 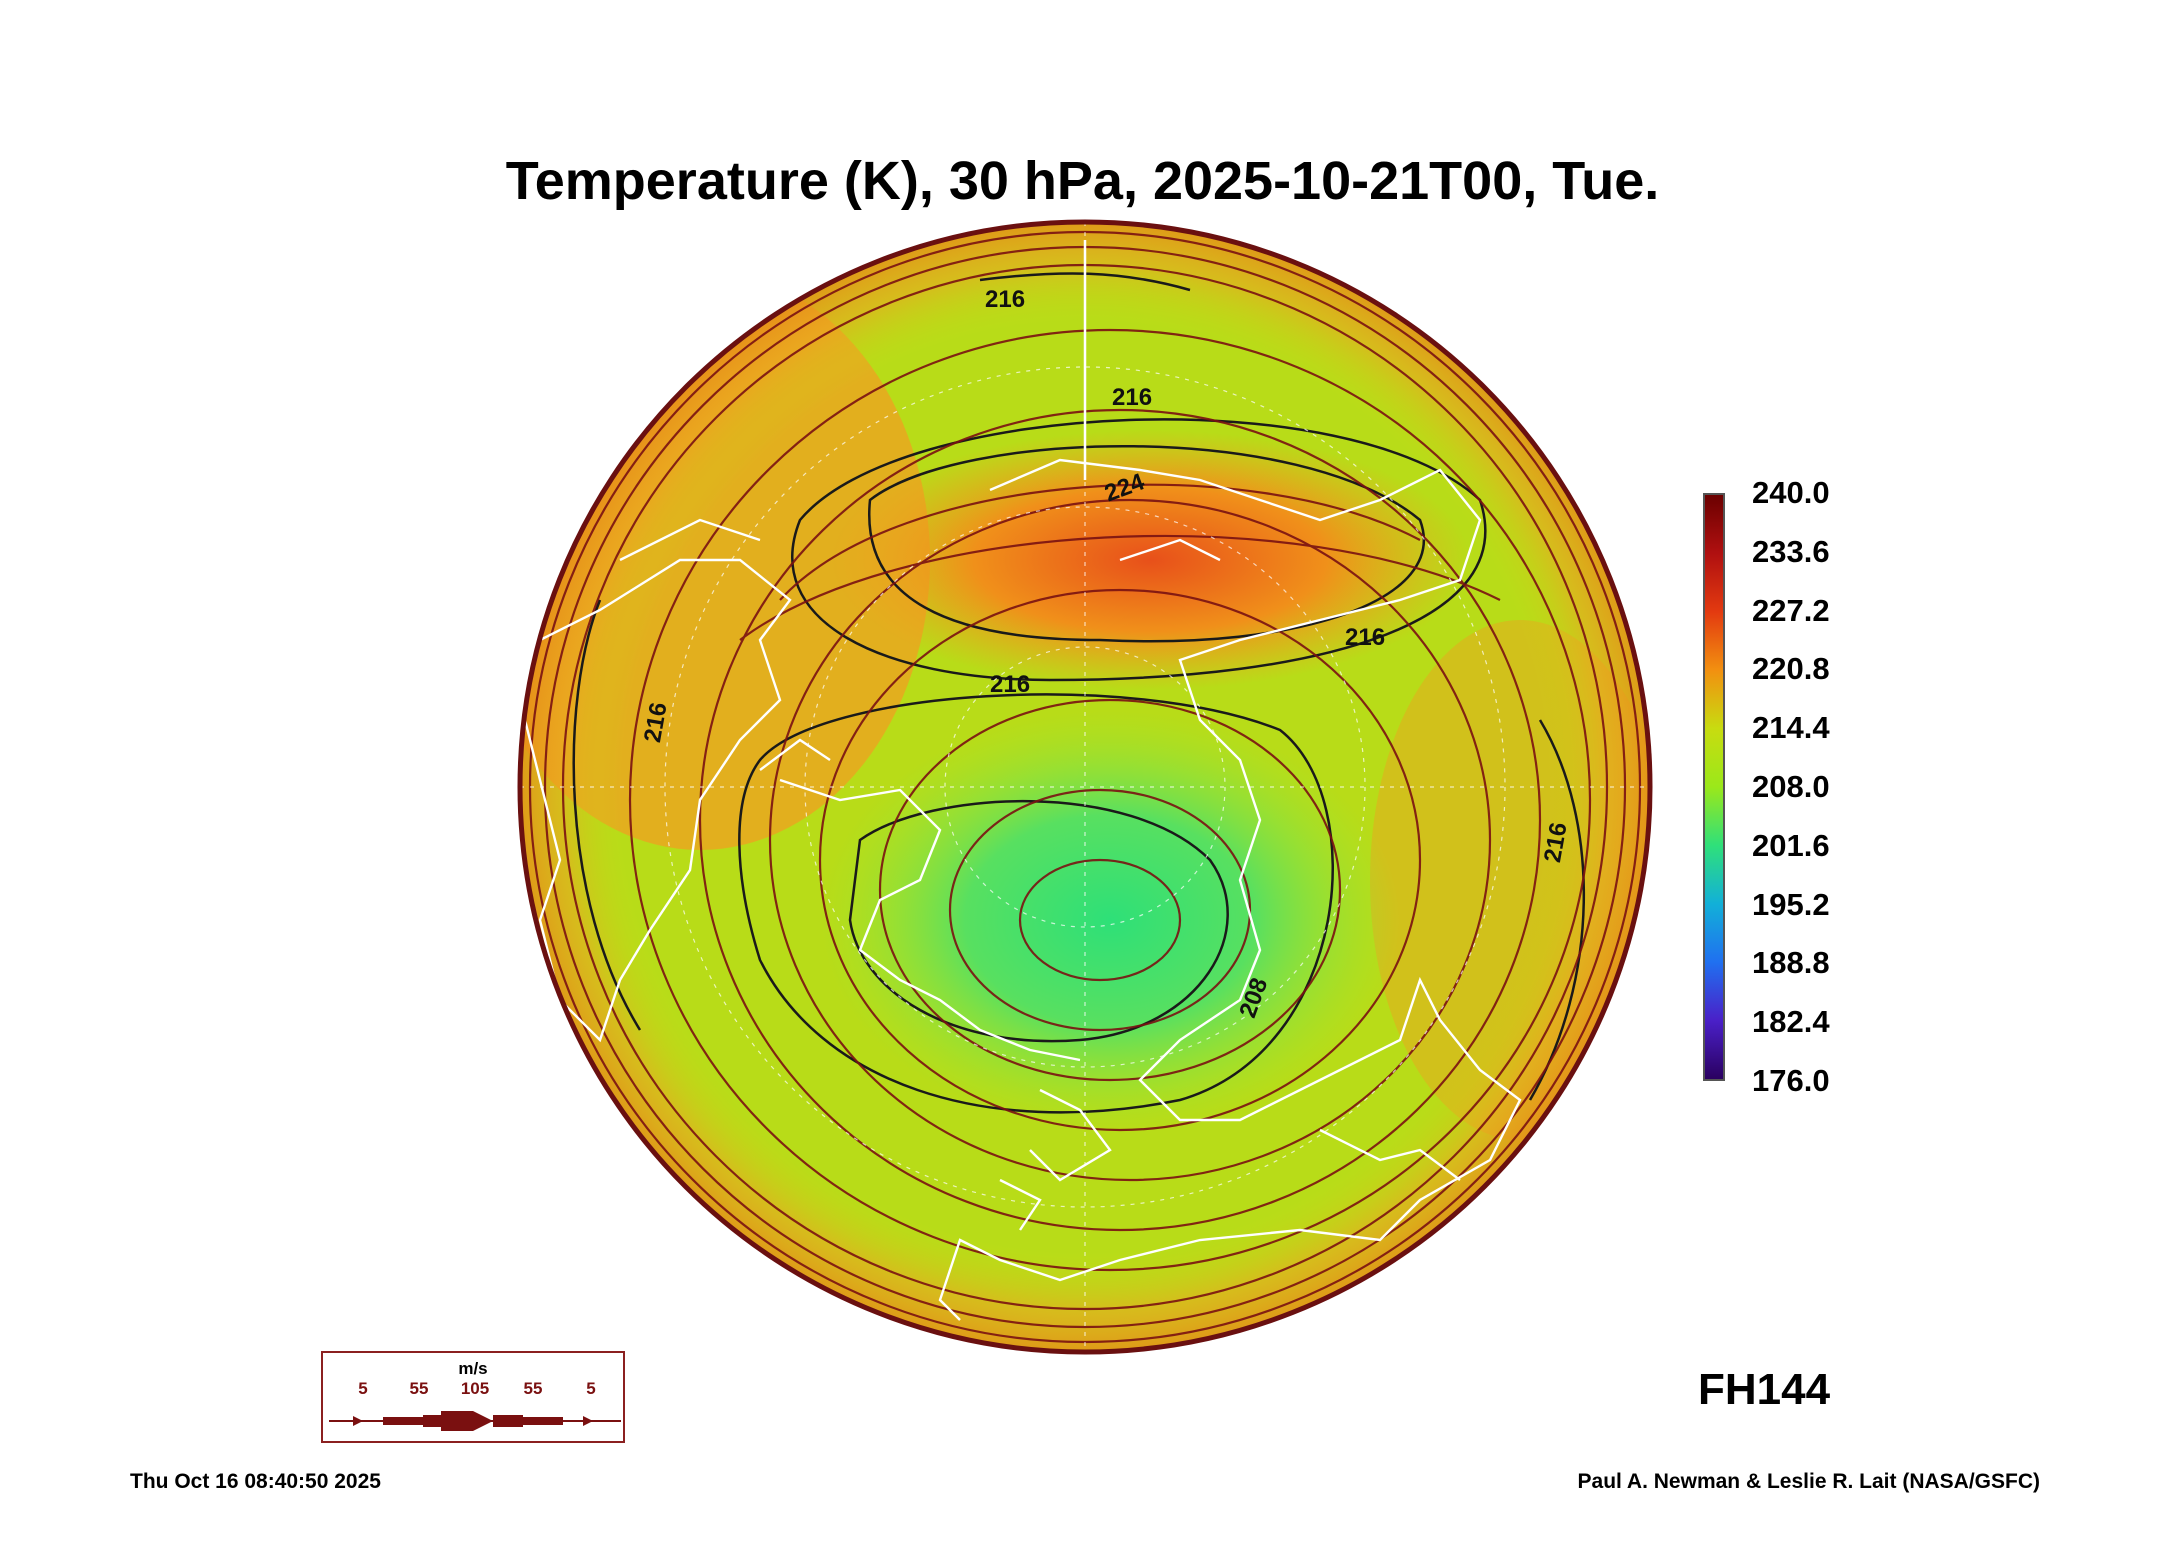 I want to click on colorbar-tick-label: 208.0, so click(x=1791, y=786).